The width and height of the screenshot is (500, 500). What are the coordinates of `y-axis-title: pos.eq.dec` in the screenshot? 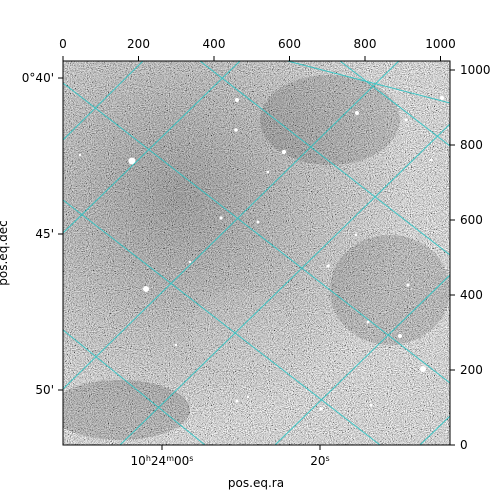 It's located at (5, 252).